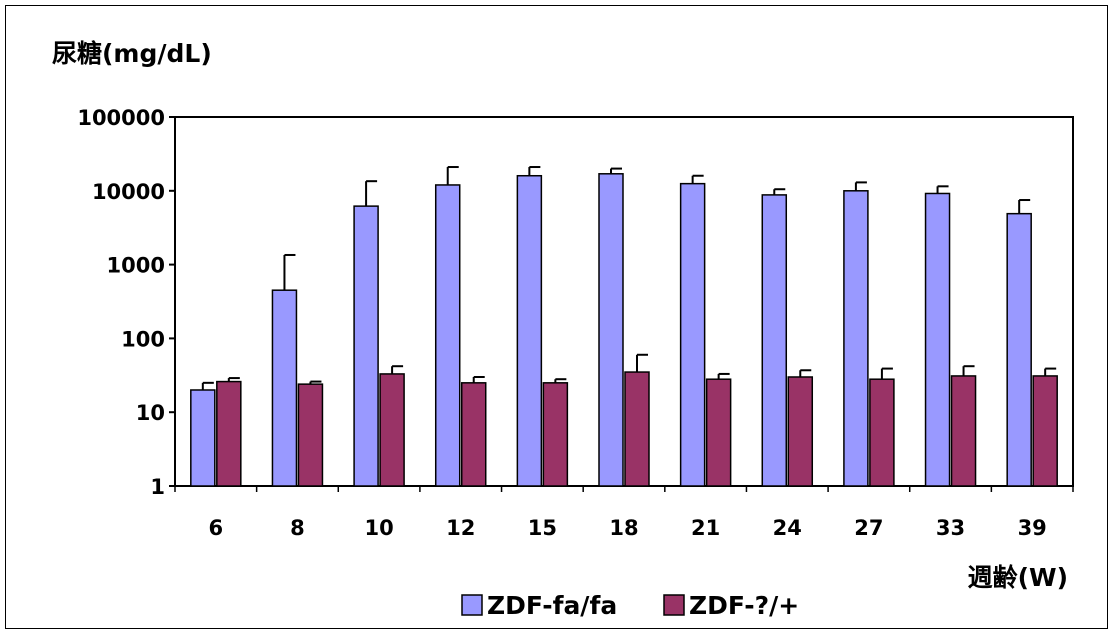 Image resolution: width=1115 pixels, height=636 pixels. I want to click on x-tick-label: 21, so click(705, 528).